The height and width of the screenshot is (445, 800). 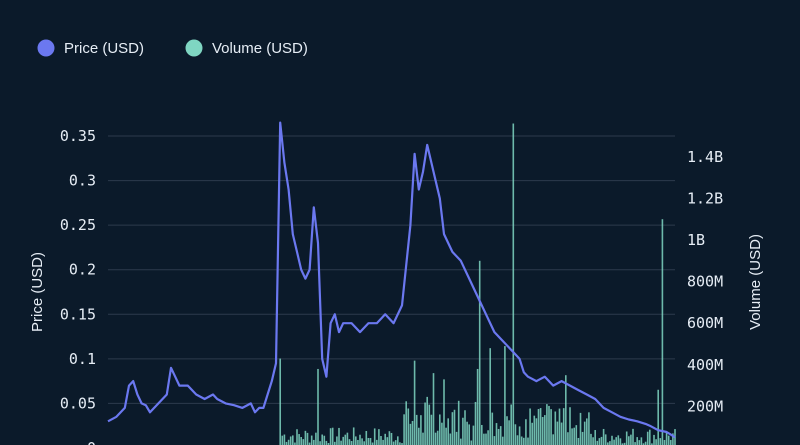 What do you see at coordinates (46, 48) in the screenshot?
I see `legend-swatch-price` at bounding box center [46, 48].